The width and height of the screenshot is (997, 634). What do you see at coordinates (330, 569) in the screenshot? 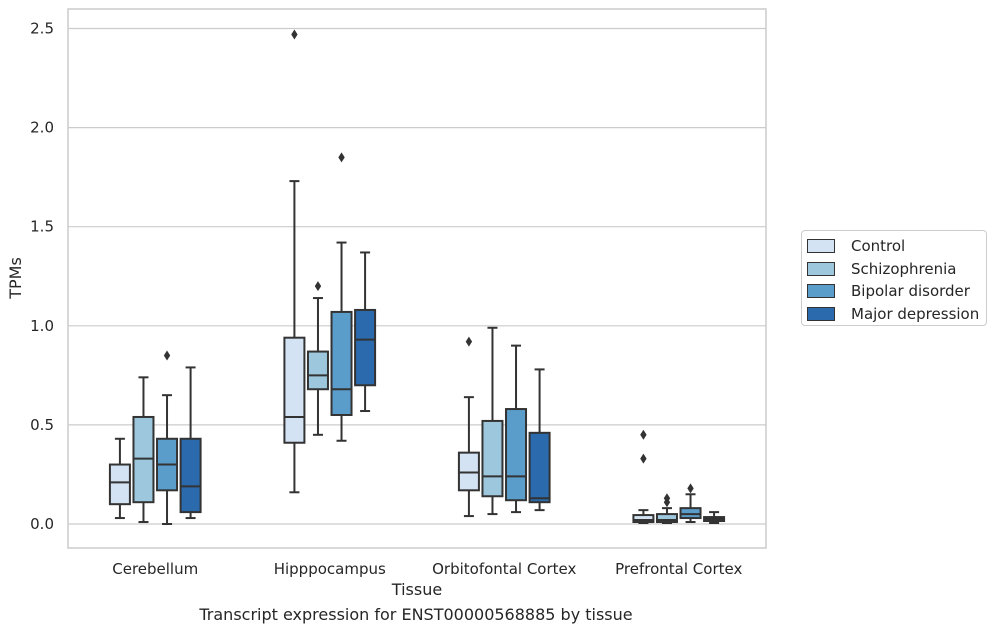
I see `x-tick-label: Hipppocampus` at bounding box center [330, 569].